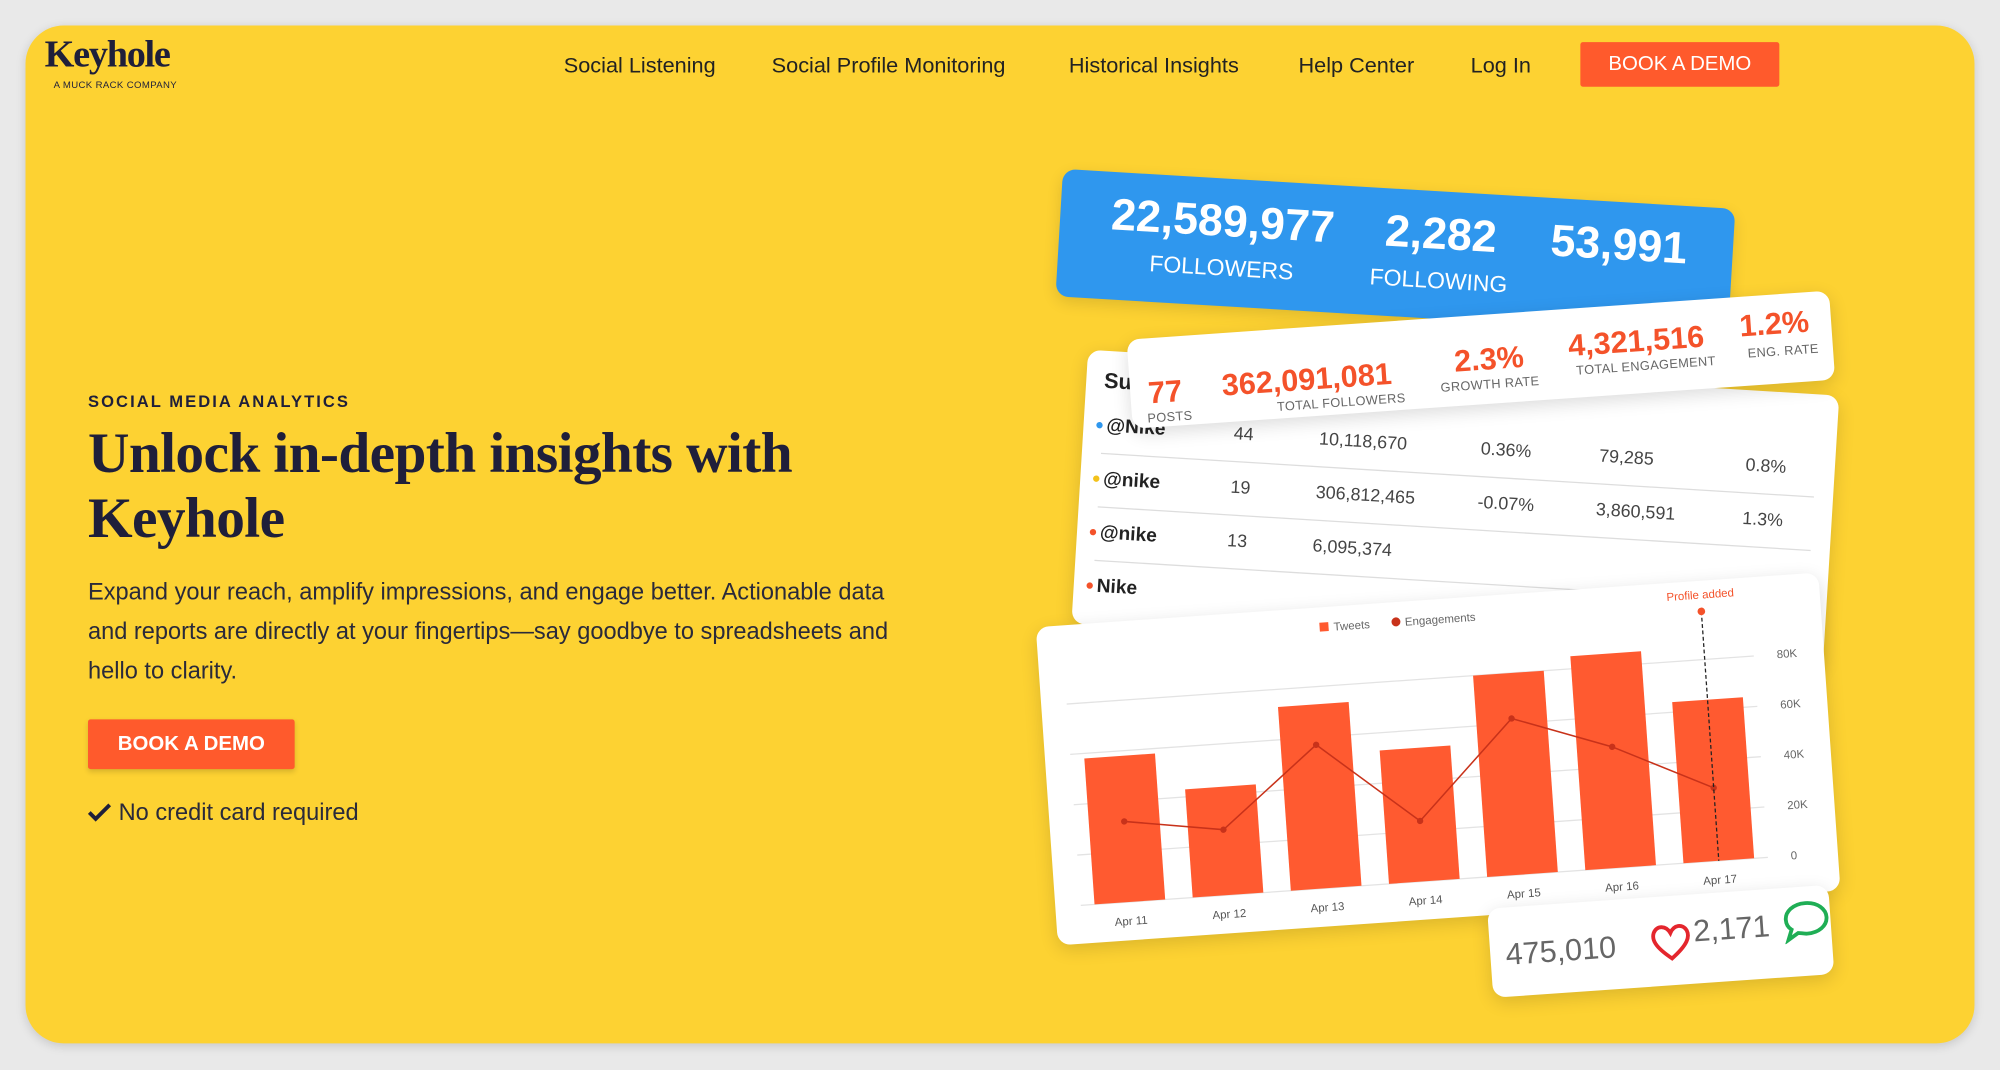 This screenshot has width=2000, height=1070. I want to click on x-tick-label: Apr 12, so click(1229, 915).